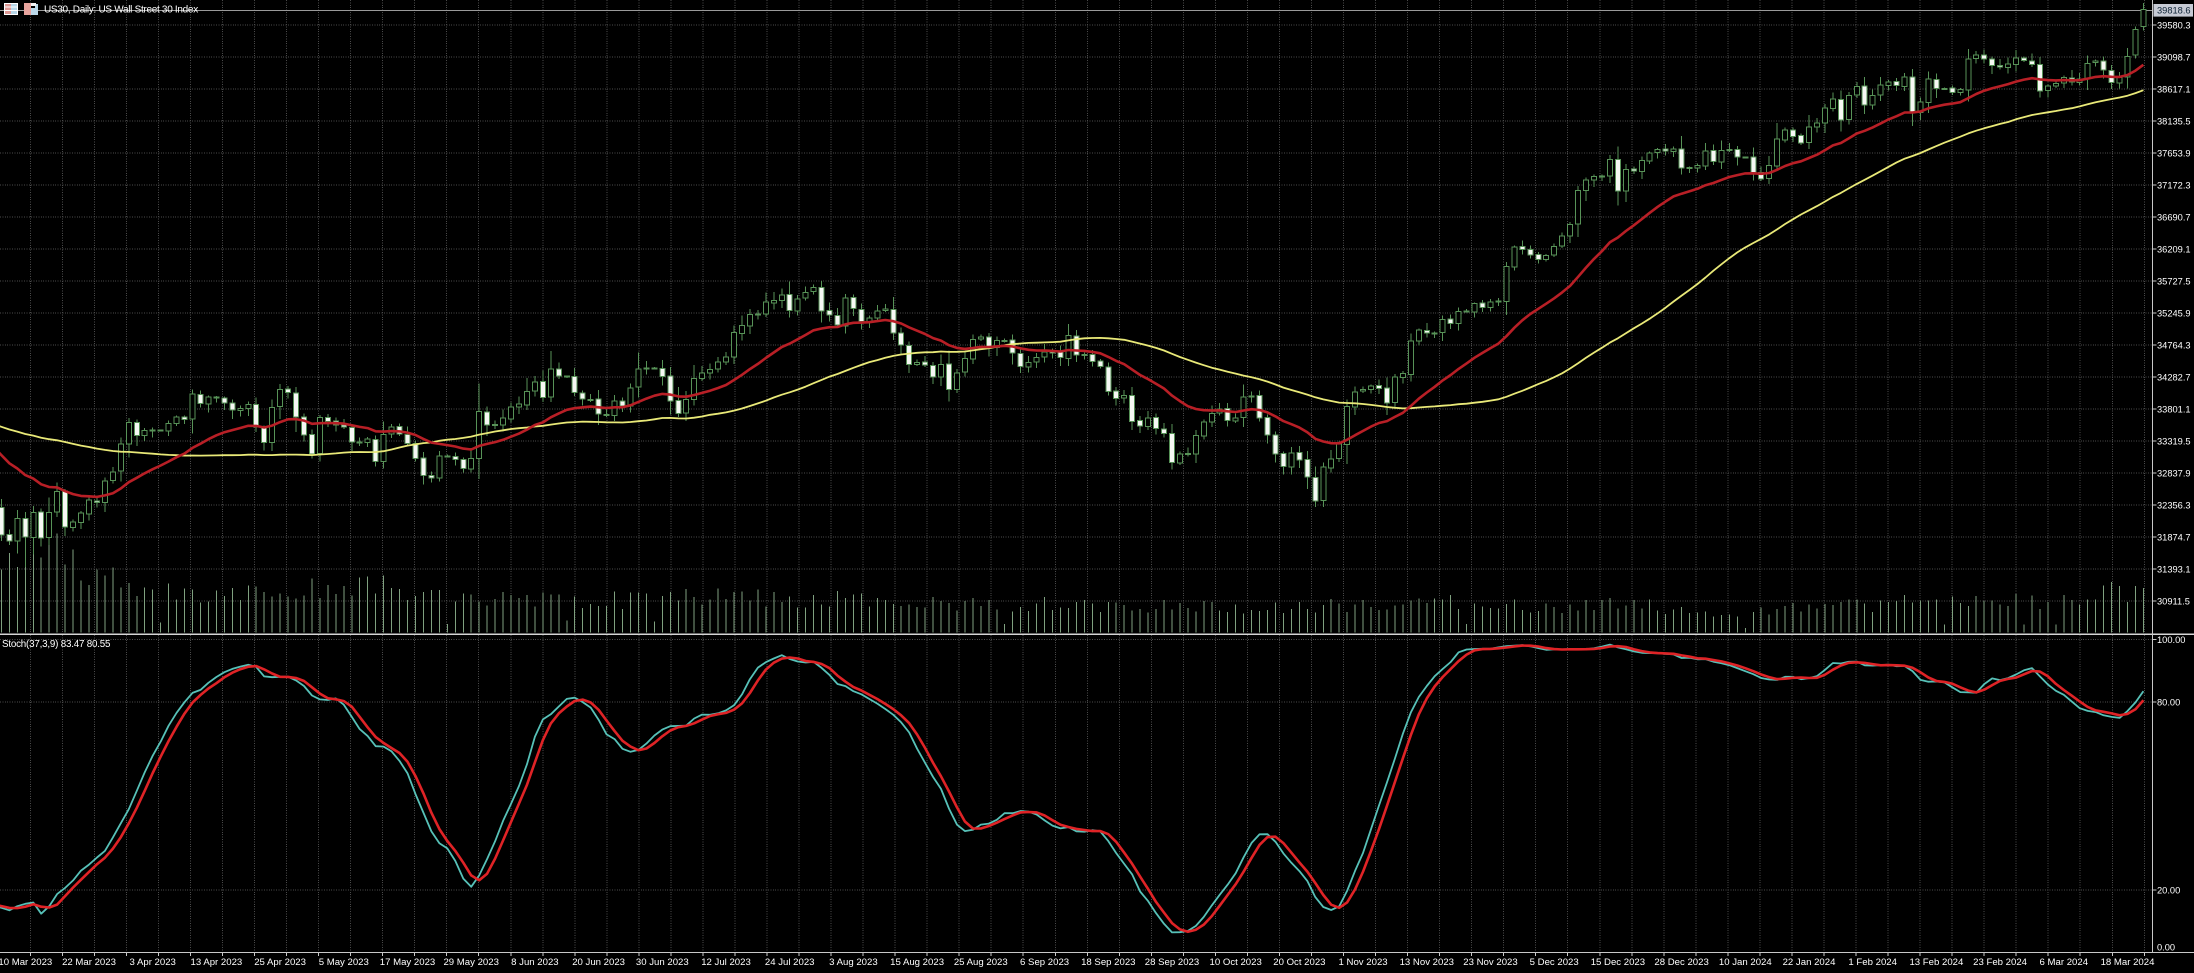  Describe the element at coordinates (2174, 474) in the screenshot. I see `svg-text: 32837.9` at that location.